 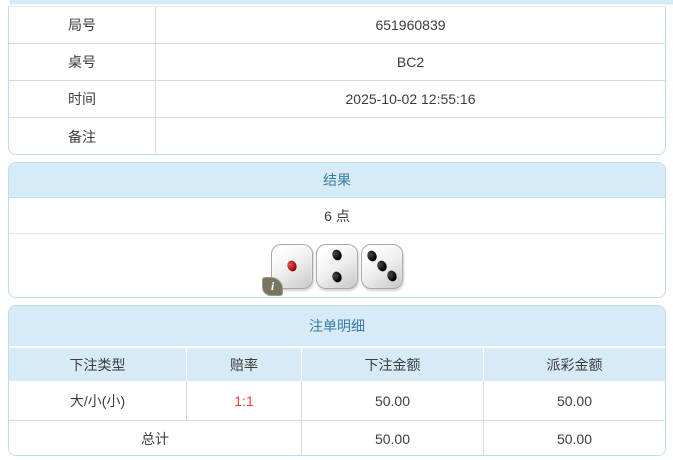 What do you see at coordinates (82, 25) in the screenshot?
I see `round-id-label: 局号` at bounding box center [82, 25].